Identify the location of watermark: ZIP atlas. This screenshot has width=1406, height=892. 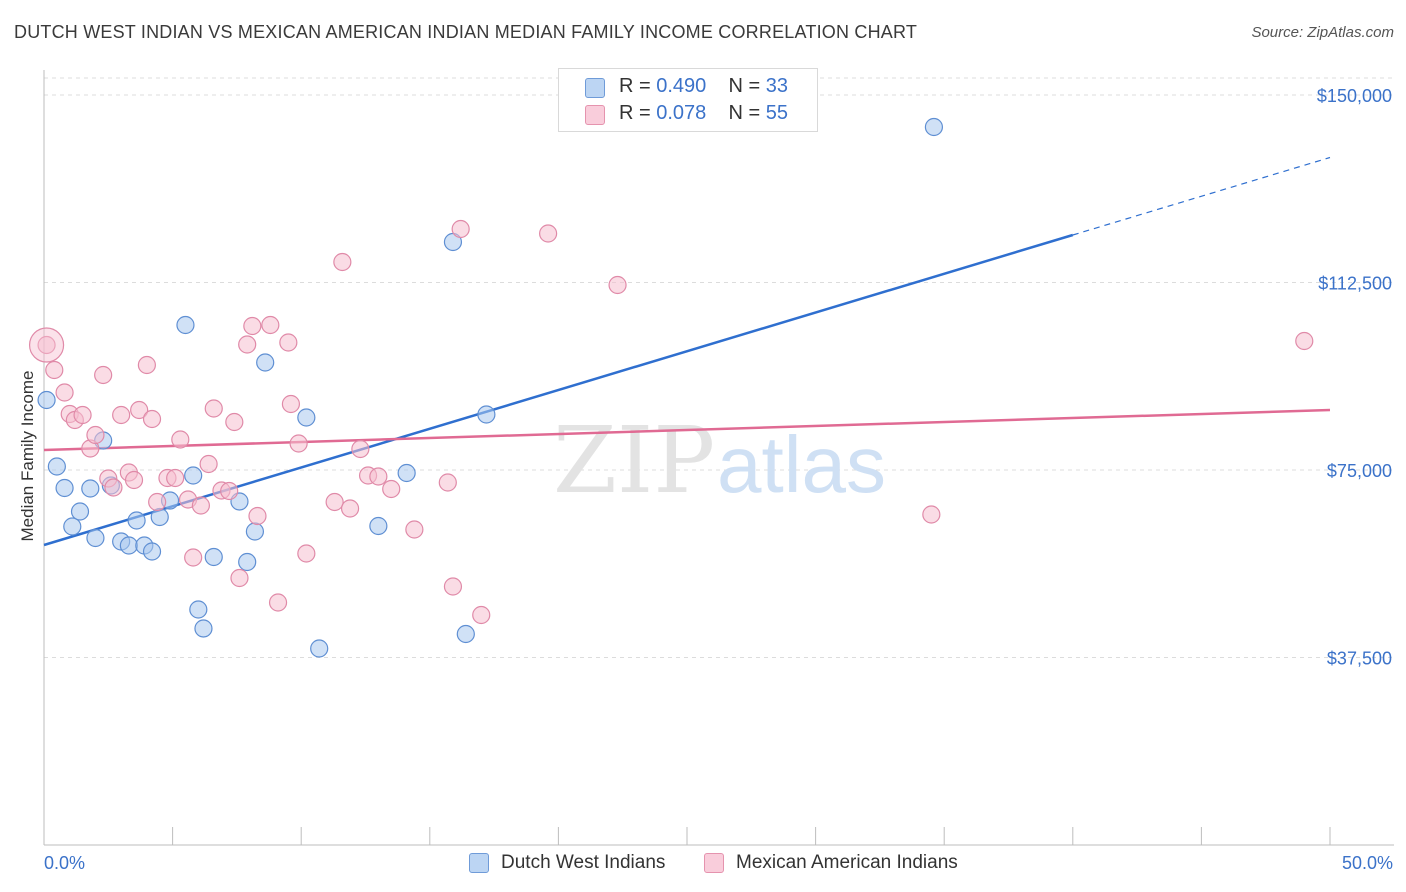
(719, 460).